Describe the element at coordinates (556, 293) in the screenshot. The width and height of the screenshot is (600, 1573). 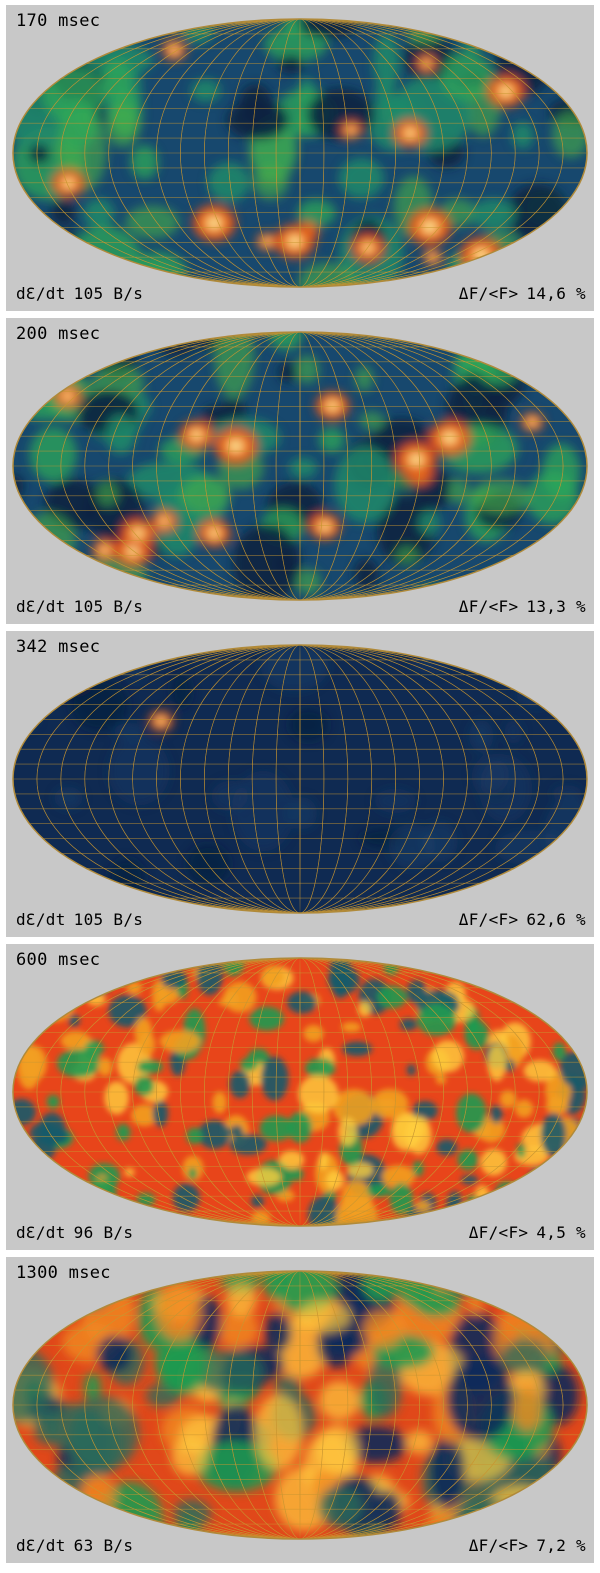
I see `flux-value: 14,6 %` at that location.